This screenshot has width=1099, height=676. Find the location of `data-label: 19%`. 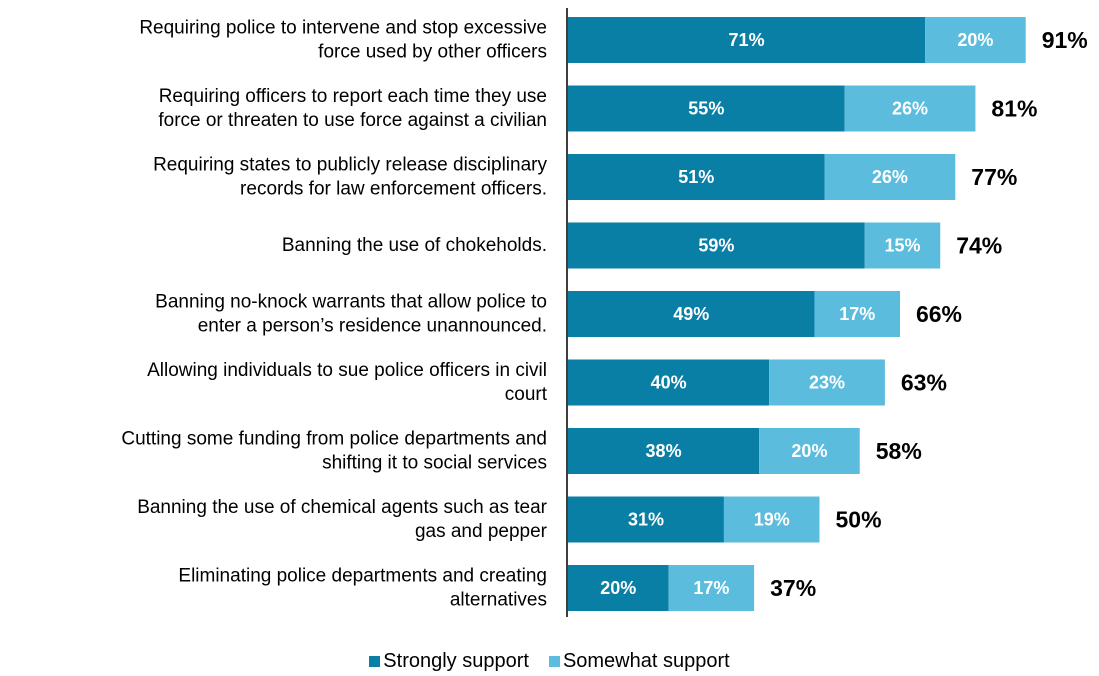

data-label: 19% is located at coordinates (772, 520).